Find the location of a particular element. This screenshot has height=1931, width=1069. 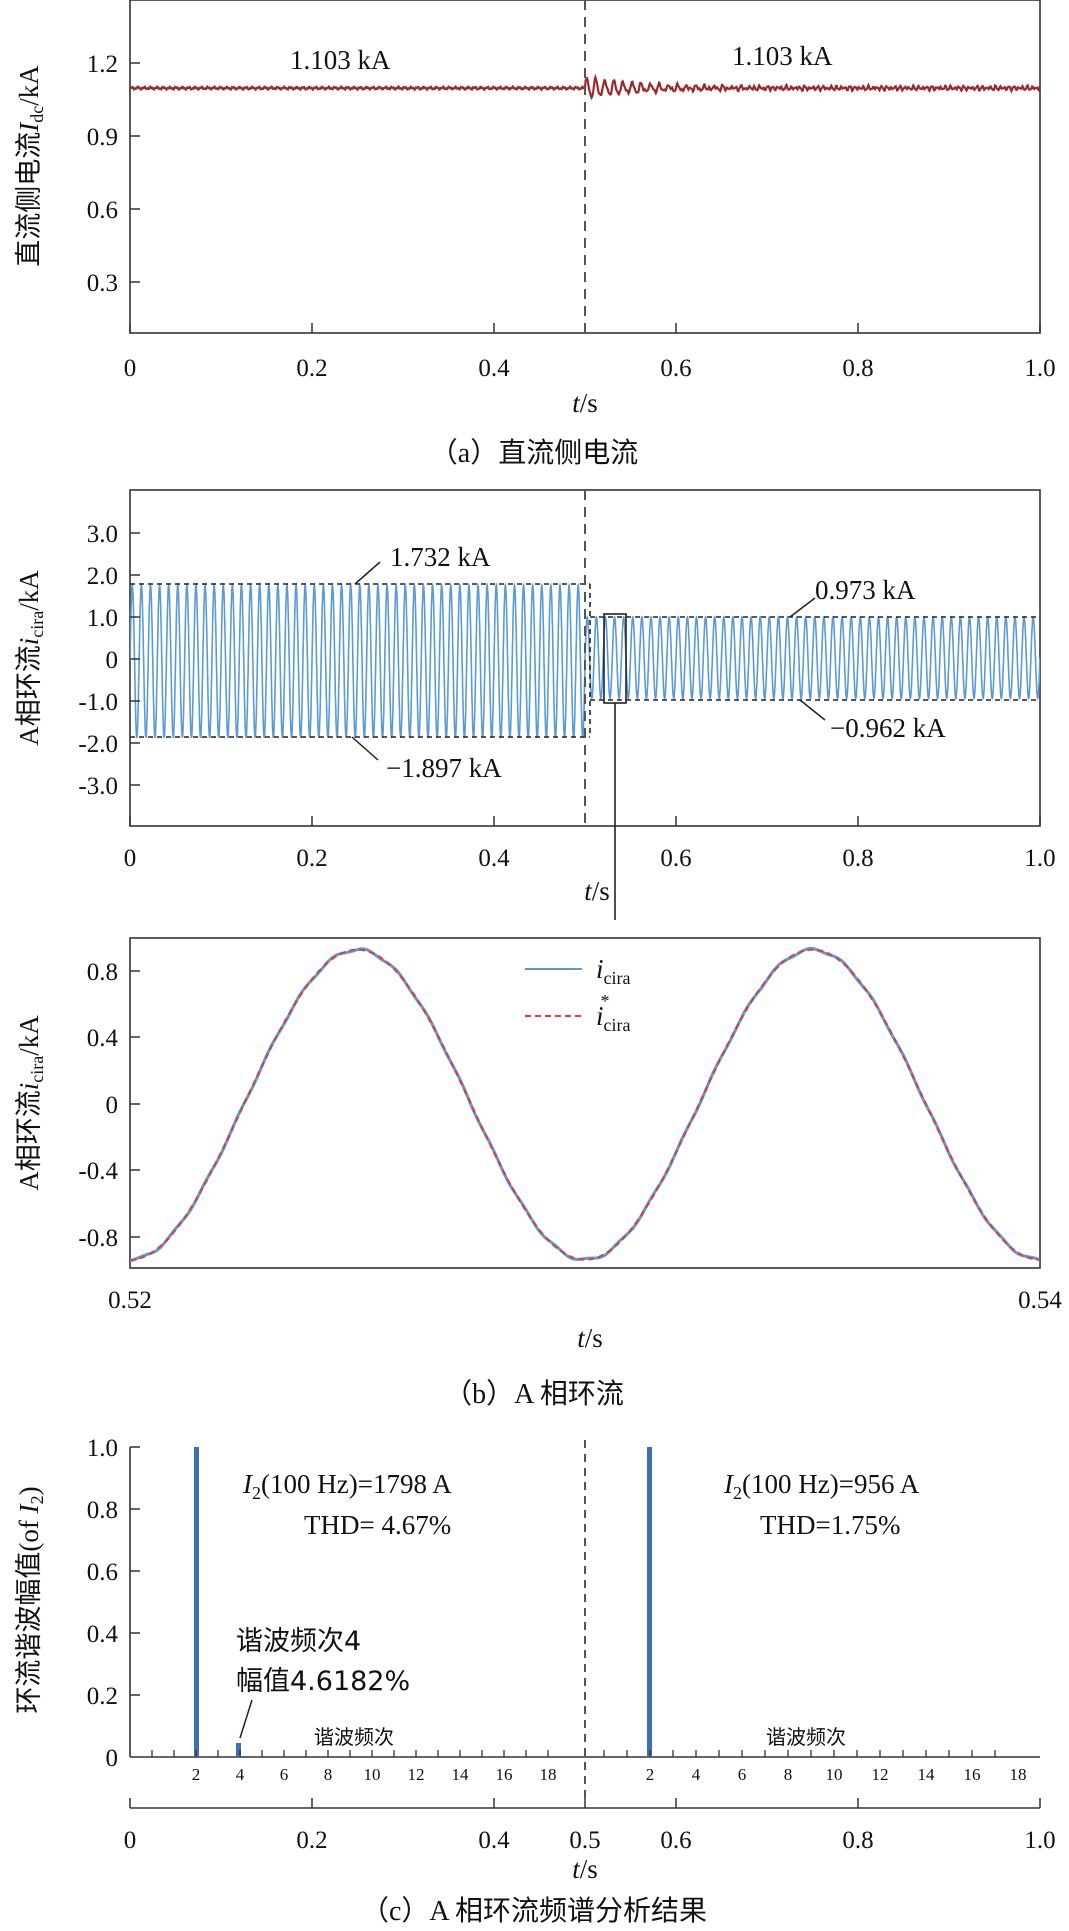

leader-max-before is located at coordinates (367, 573).